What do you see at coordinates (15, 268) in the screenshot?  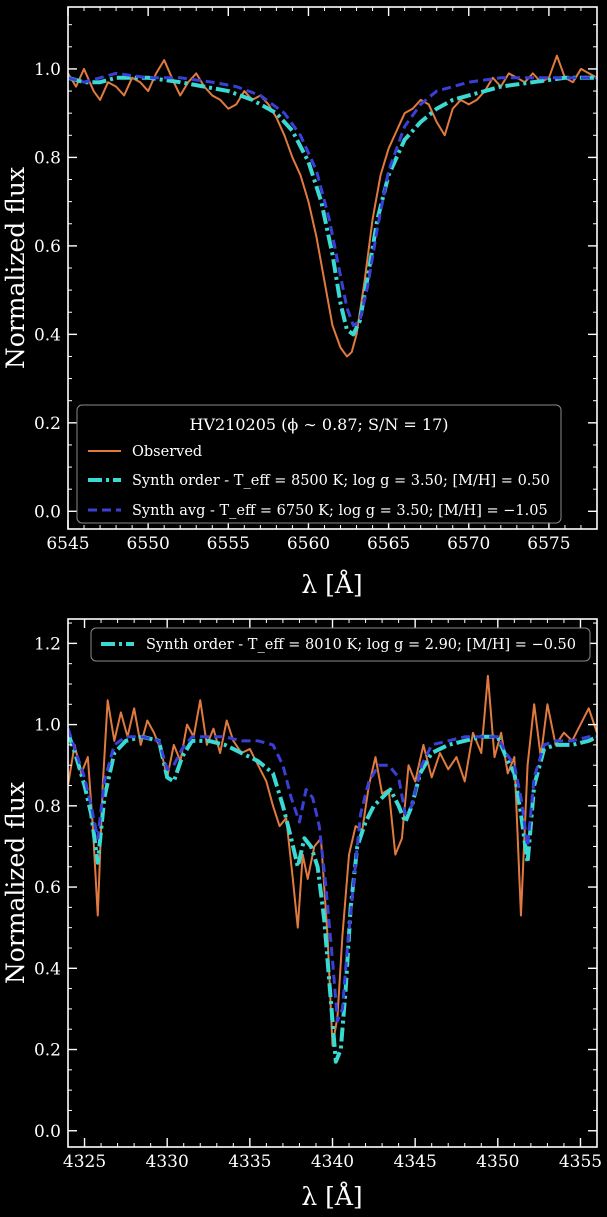 I see `top-panel-y-axis-label: Normalized flux` at bounding box center [15, 268].